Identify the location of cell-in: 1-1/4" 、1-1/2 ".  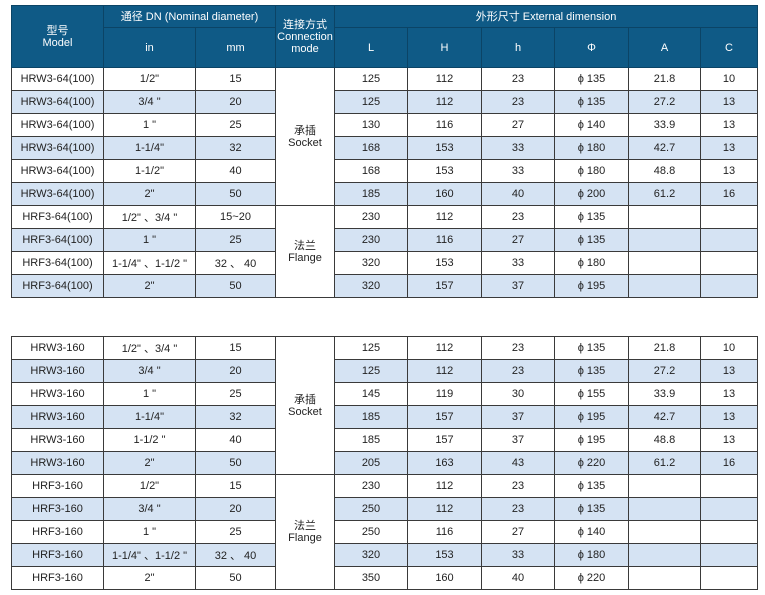
(149, 555).